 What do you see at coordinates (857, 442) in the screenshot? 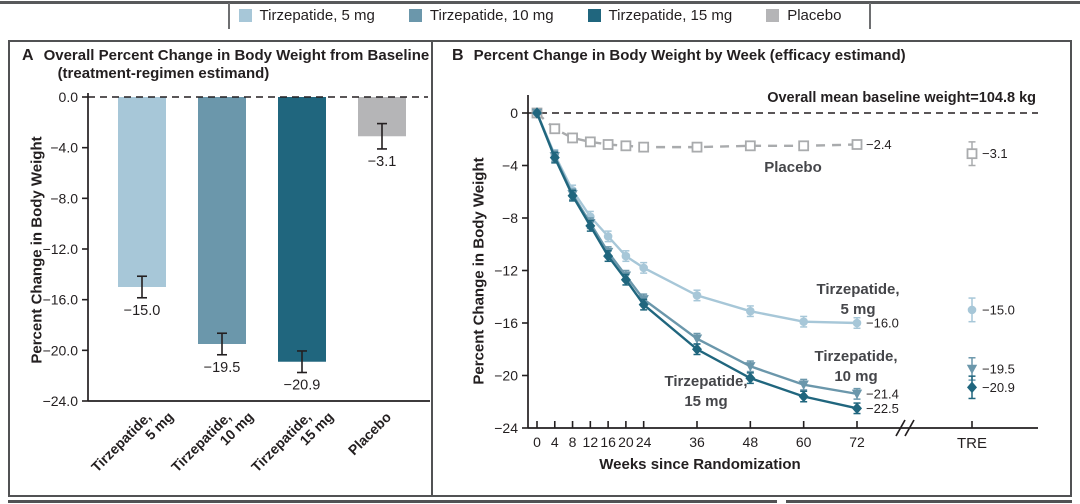
I see `panel-b-x-tick-label: 72` at bounding box center [857, 442].